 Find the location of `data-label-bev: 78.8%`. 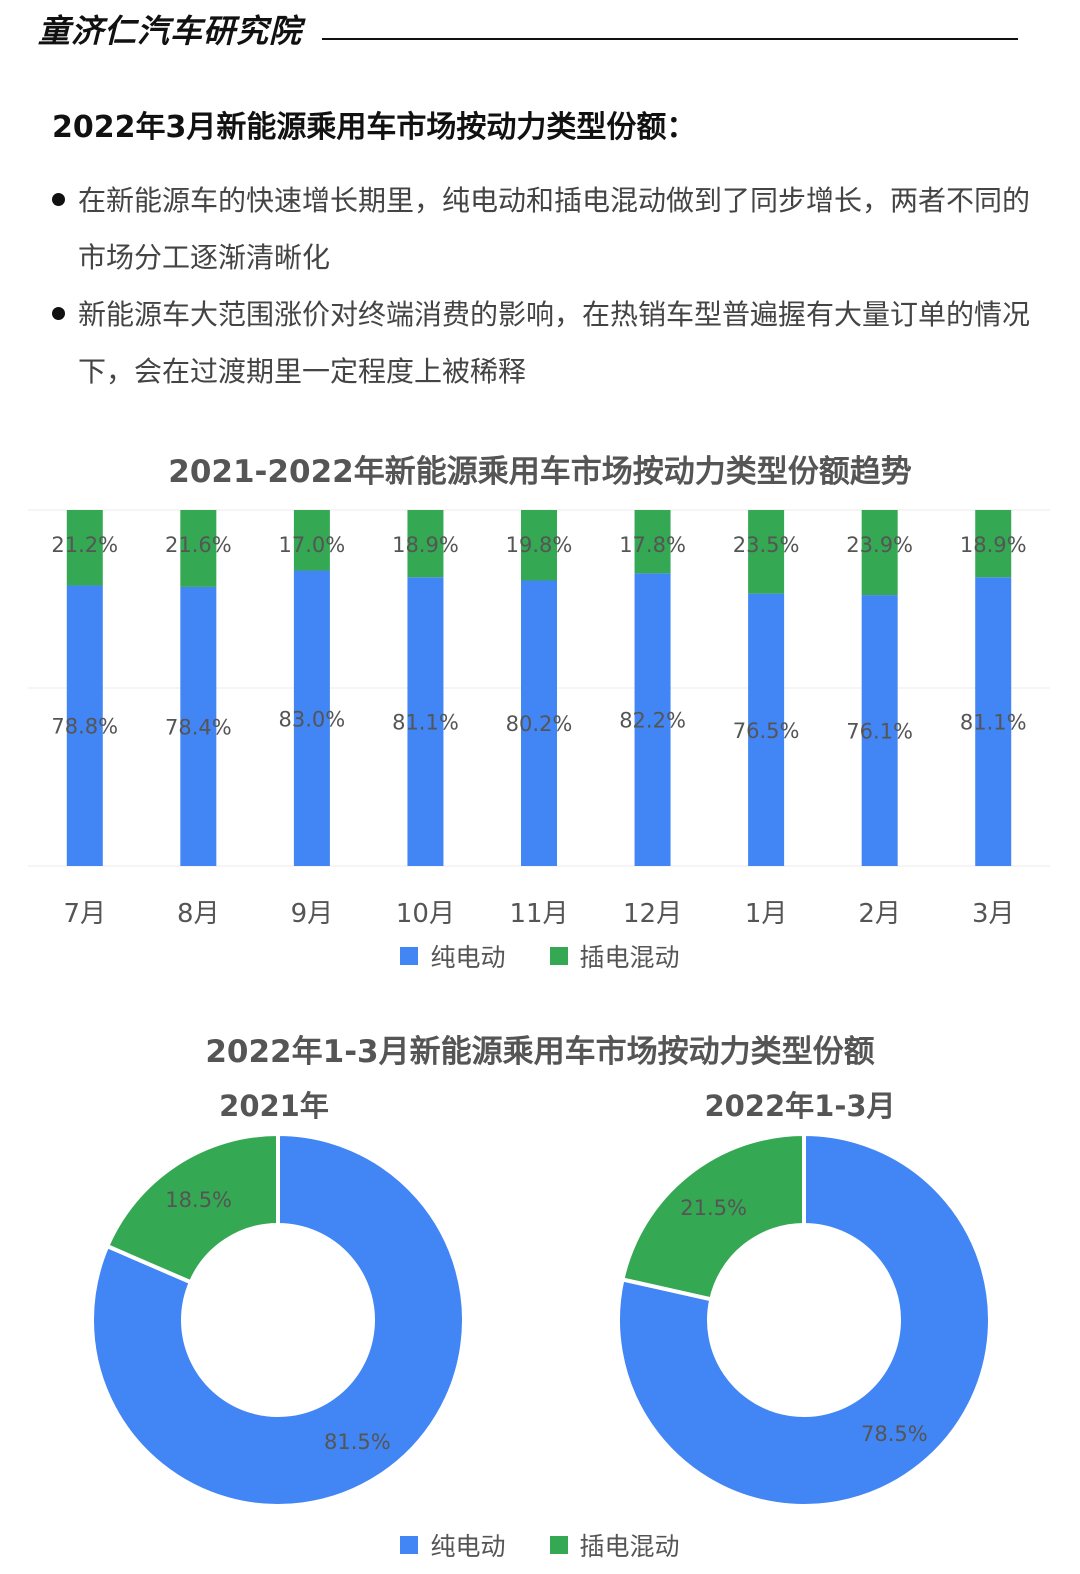

data-label-bev: 78.8% is located at coordinates (84, 727).